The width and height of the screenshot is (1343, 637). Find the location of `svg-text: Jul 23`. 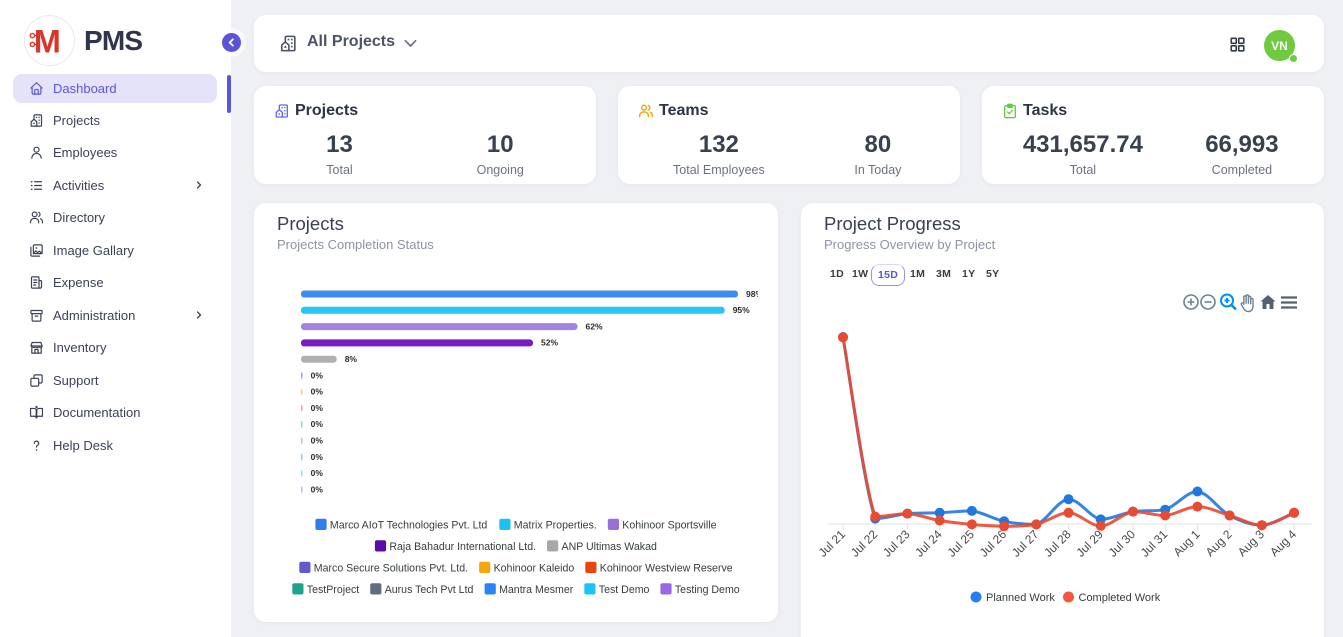

svg-text: Jul 23 is located at coordinates (896, 543).